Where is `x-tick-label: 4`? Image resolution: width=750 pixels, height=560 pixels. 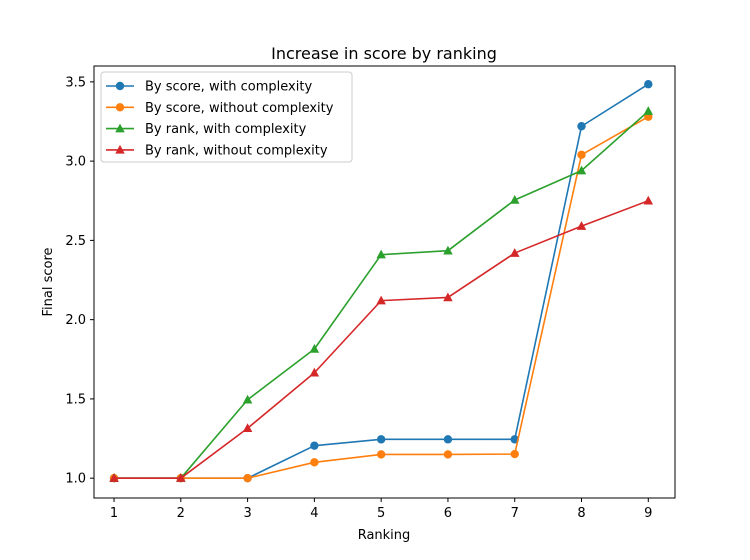
x-tick-label: 4 is located at coordinates (314, 513).